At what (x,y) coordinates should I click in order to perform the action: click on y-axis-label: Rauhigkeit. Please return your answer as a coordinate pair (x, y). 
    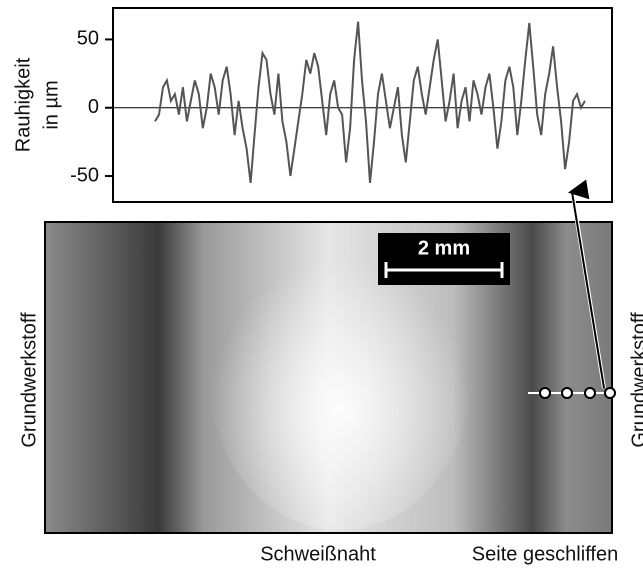
    Looking at the image, I should click on (23, 104).